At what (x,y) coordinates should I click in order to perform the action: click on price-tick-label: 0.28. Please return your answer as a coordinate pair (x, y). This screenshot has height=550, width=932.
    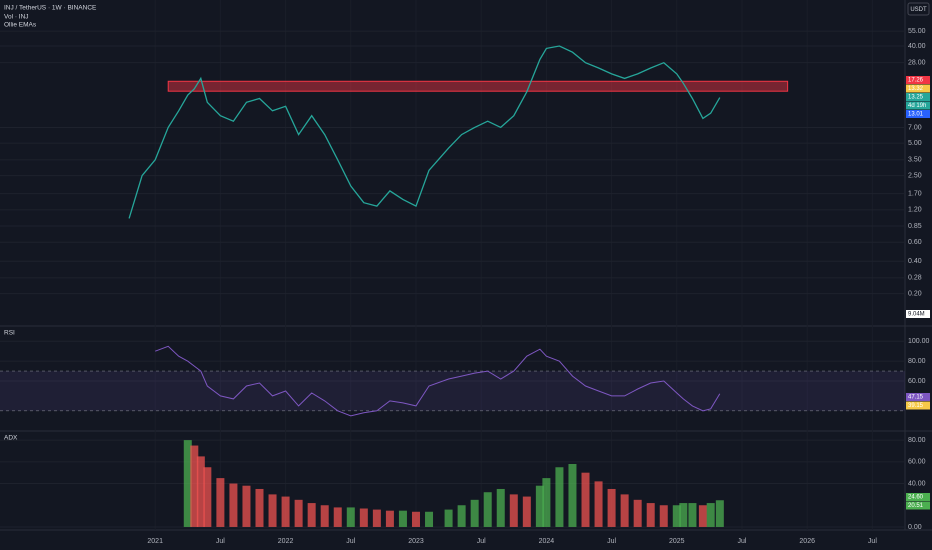
    Looking at the image, I should click on (915, 278).